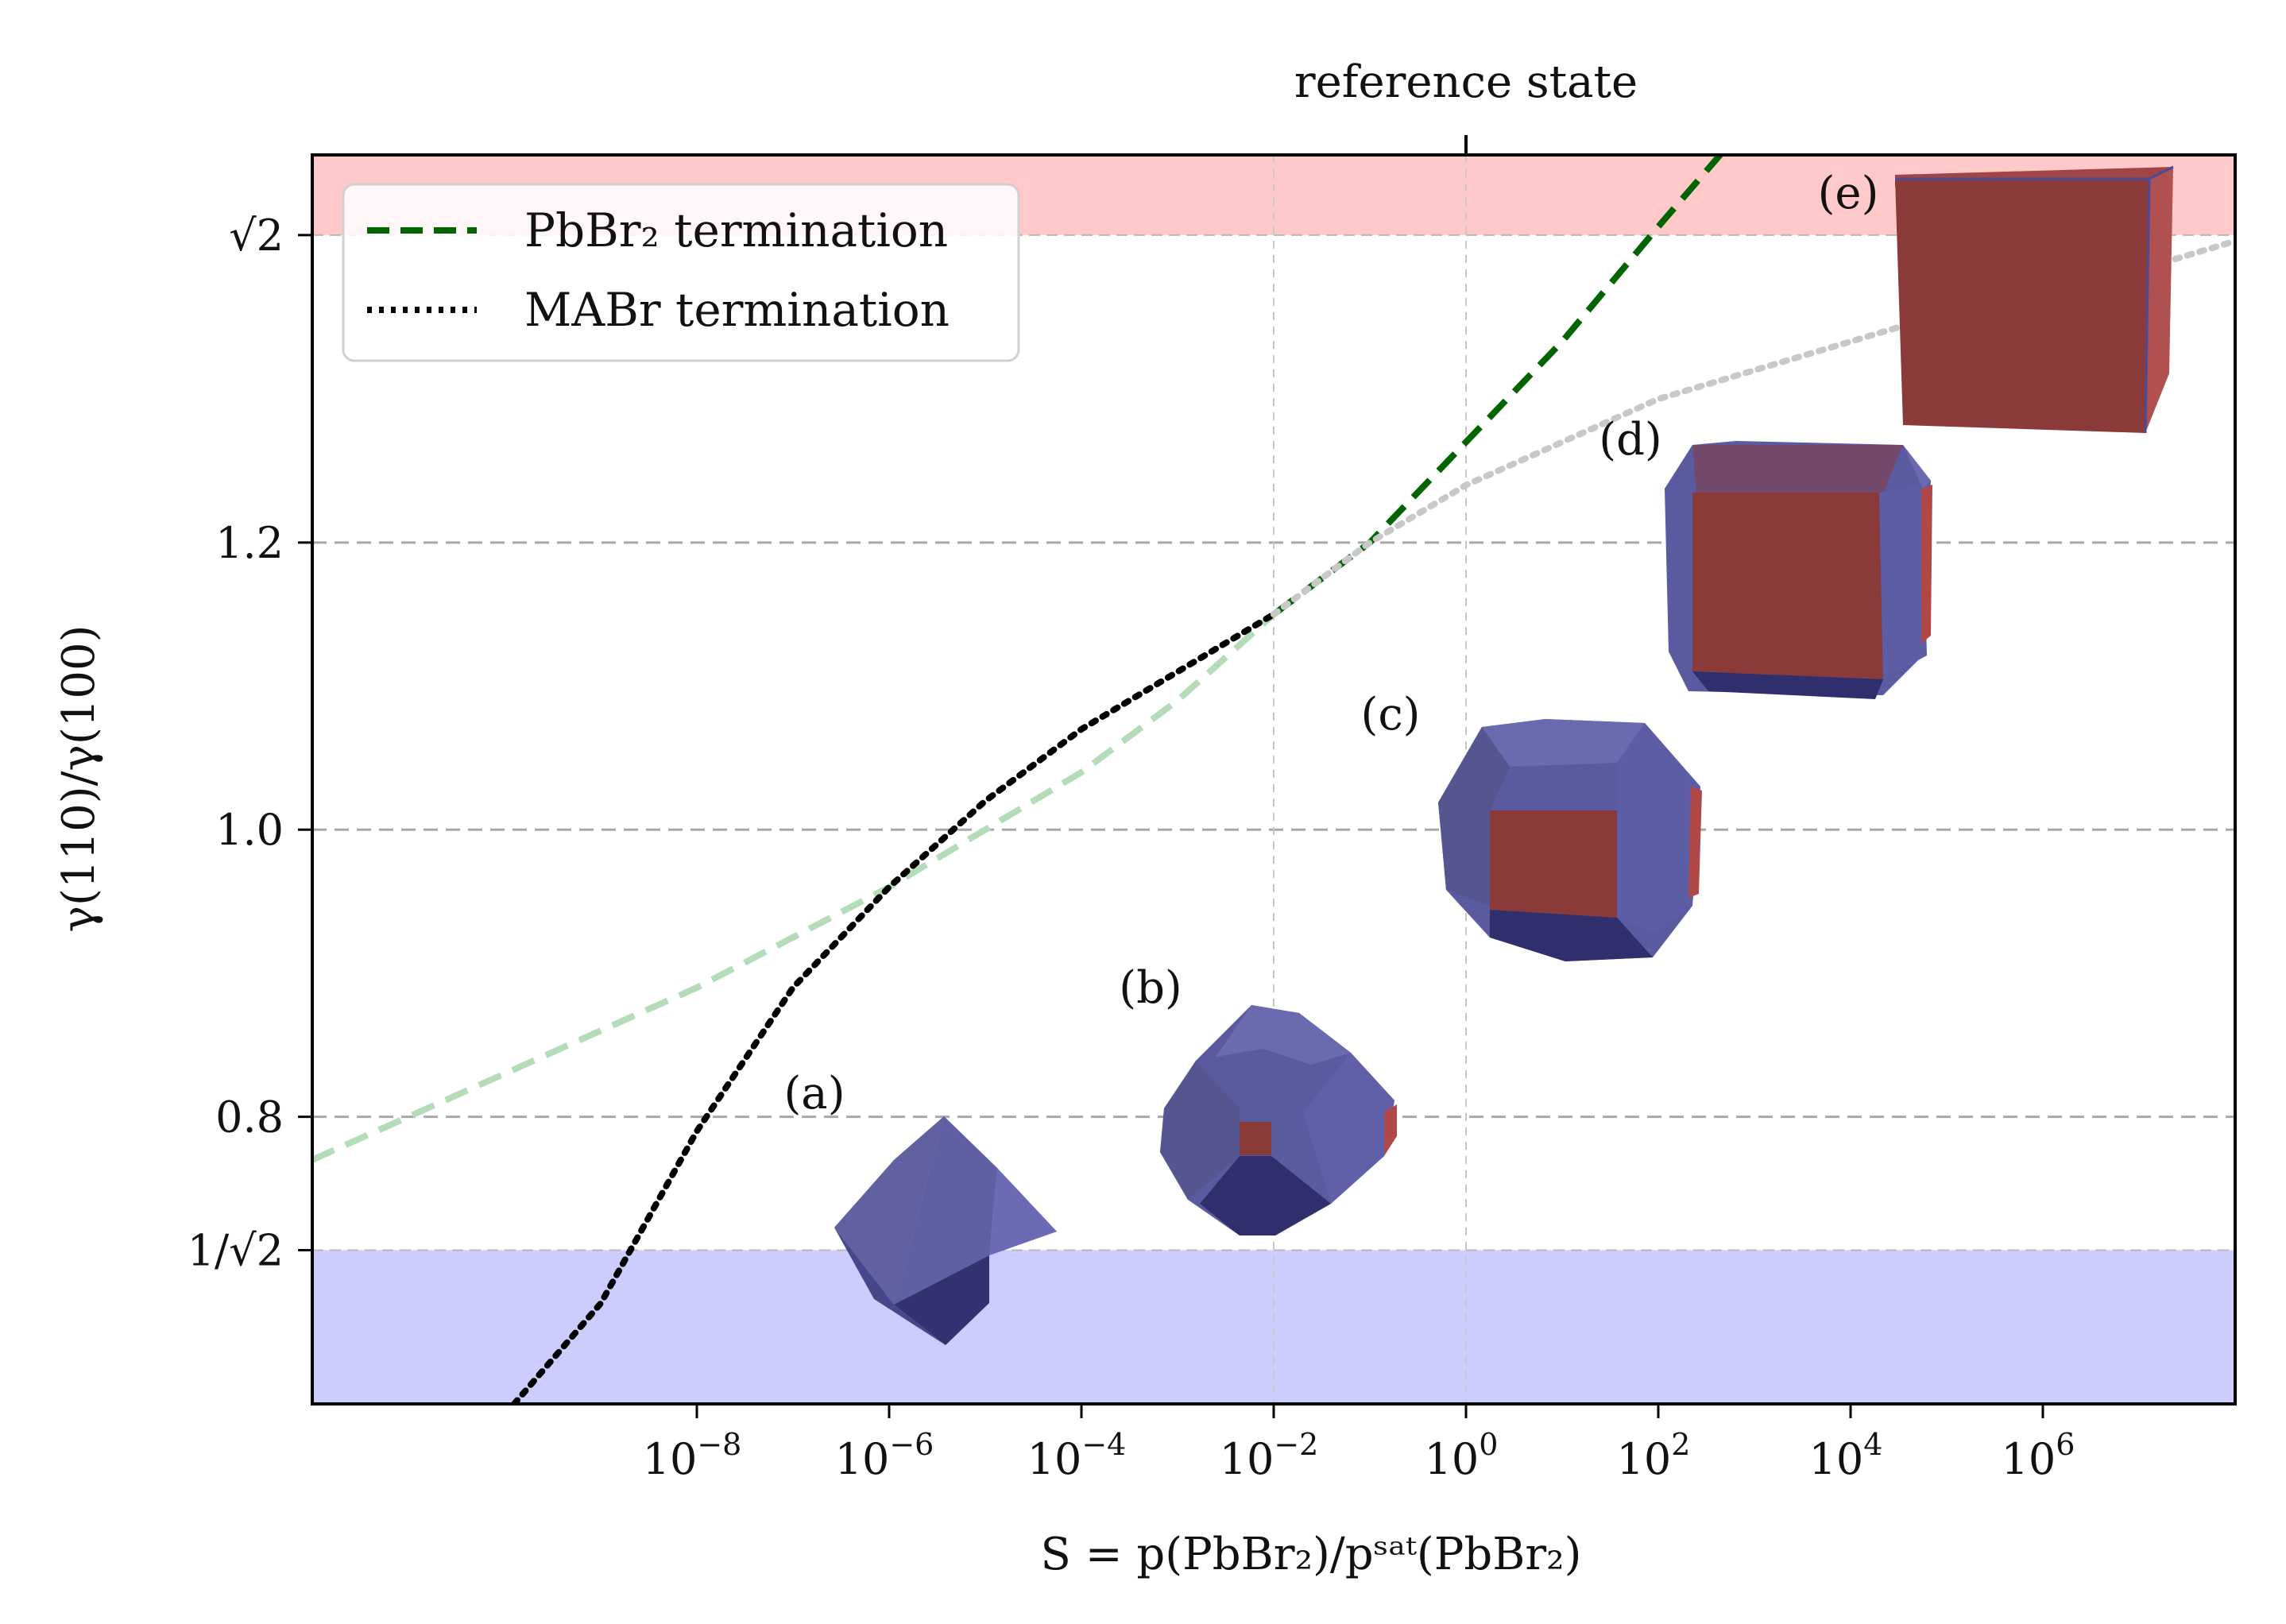  What do you see at coordinates (1630, 440) in the screenshot?
I see `shape-label-d: (d)` at bounding box center [1630, 440].